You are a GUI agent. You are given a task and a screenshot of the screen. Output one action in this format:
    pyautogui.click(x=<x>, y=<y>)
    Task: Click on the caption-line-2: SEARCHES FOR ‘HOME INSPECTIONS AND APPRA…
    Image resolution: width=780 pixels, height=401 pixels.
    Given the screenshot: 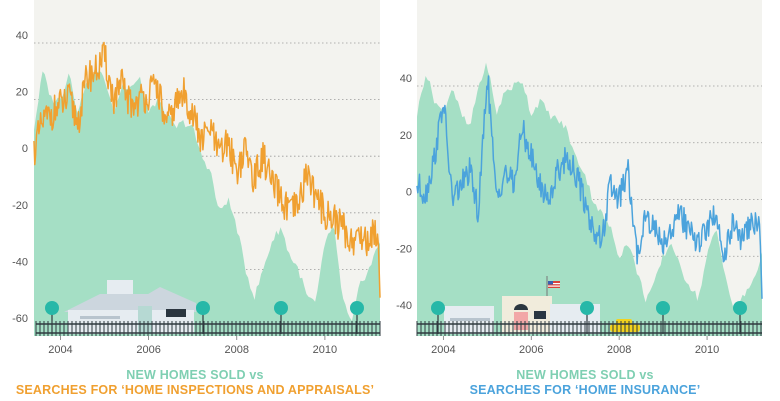 What is the action you would take?
    pyautogui.click(x=195, y=390)
    